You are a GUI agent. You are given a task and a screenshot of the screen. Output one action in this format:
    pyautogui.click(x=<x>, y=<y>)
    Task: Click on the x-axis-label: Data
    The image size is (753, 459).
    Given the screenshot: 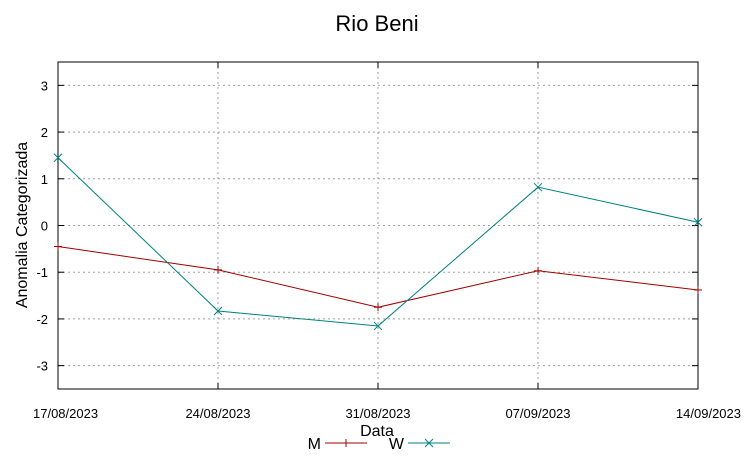 What is the action you would take?
    pyautogui.click(x=377, y=431)
    